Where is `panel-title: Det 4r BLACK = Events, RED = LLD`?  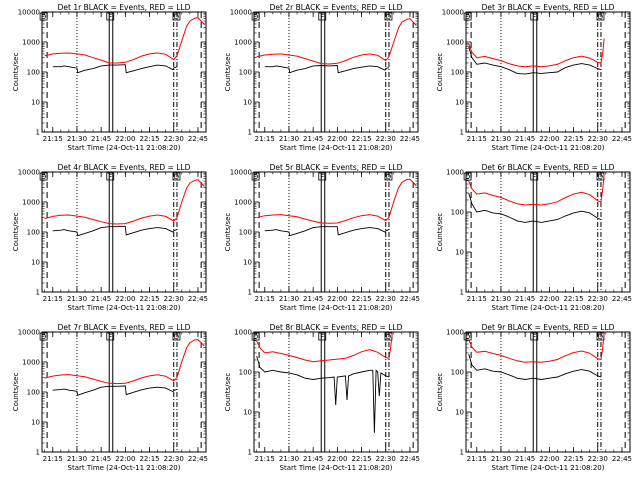
panel-title: Det 4r BLACK = Events, RED = LLD is located at coordinates (124, 167).